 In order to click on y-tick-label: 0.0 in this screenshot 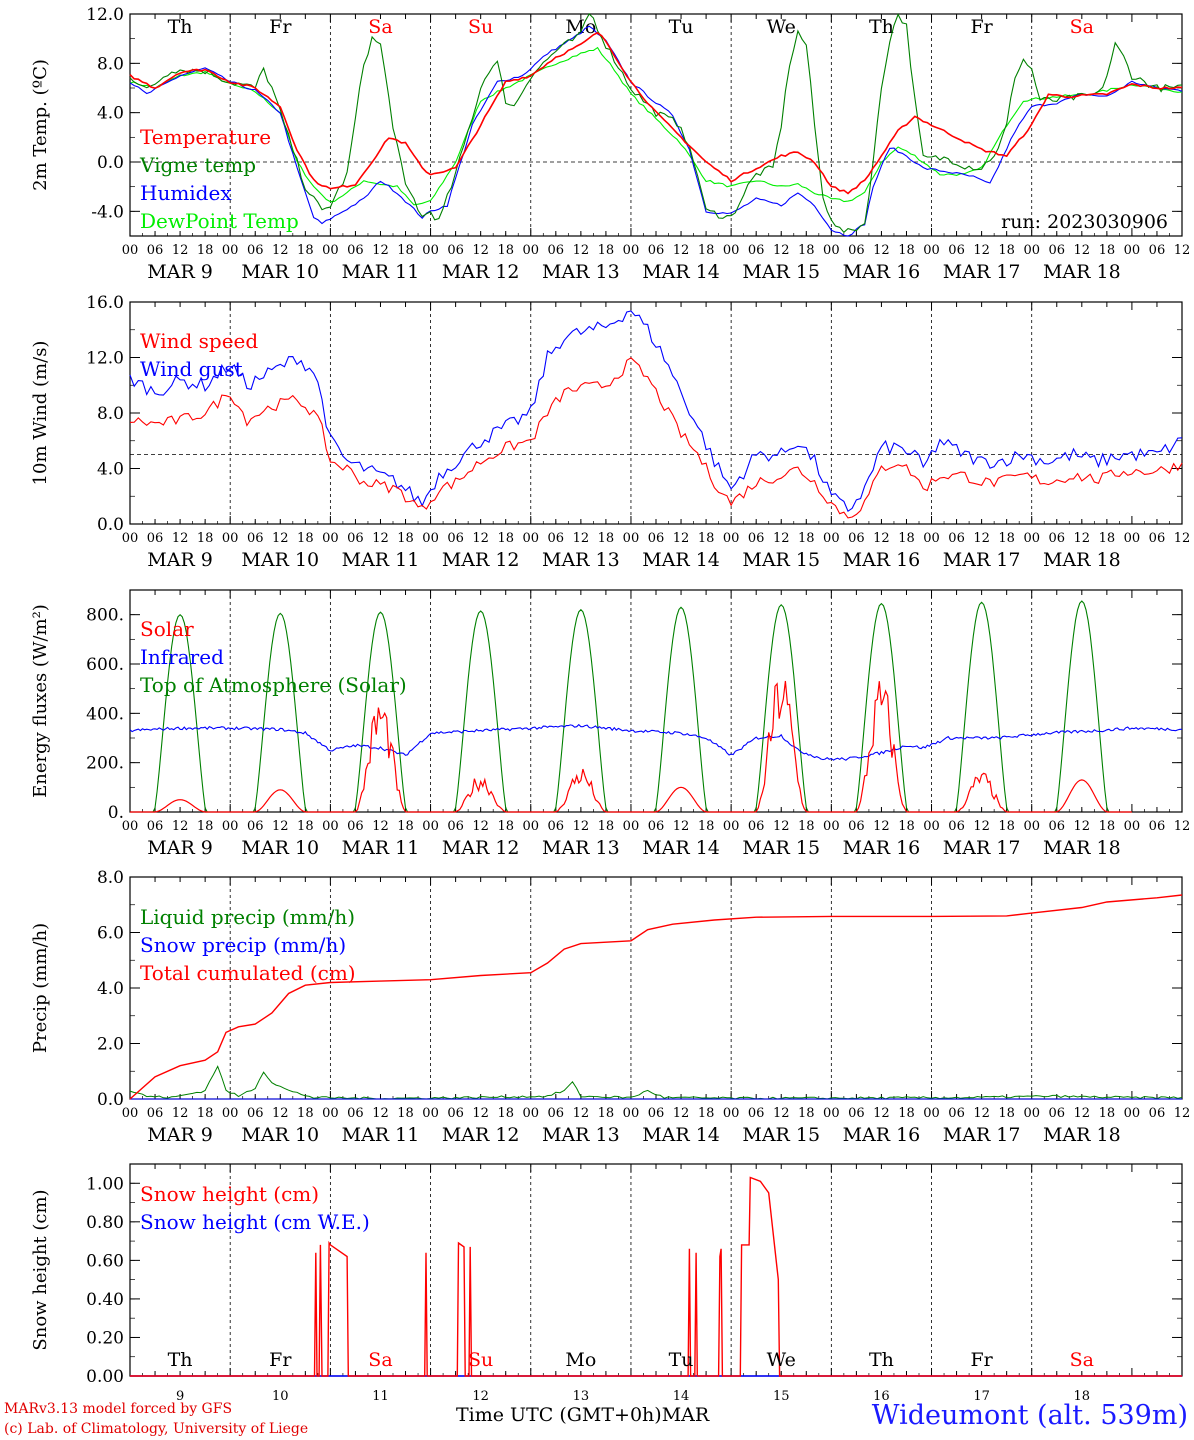, I will do `click(110, 163)`.